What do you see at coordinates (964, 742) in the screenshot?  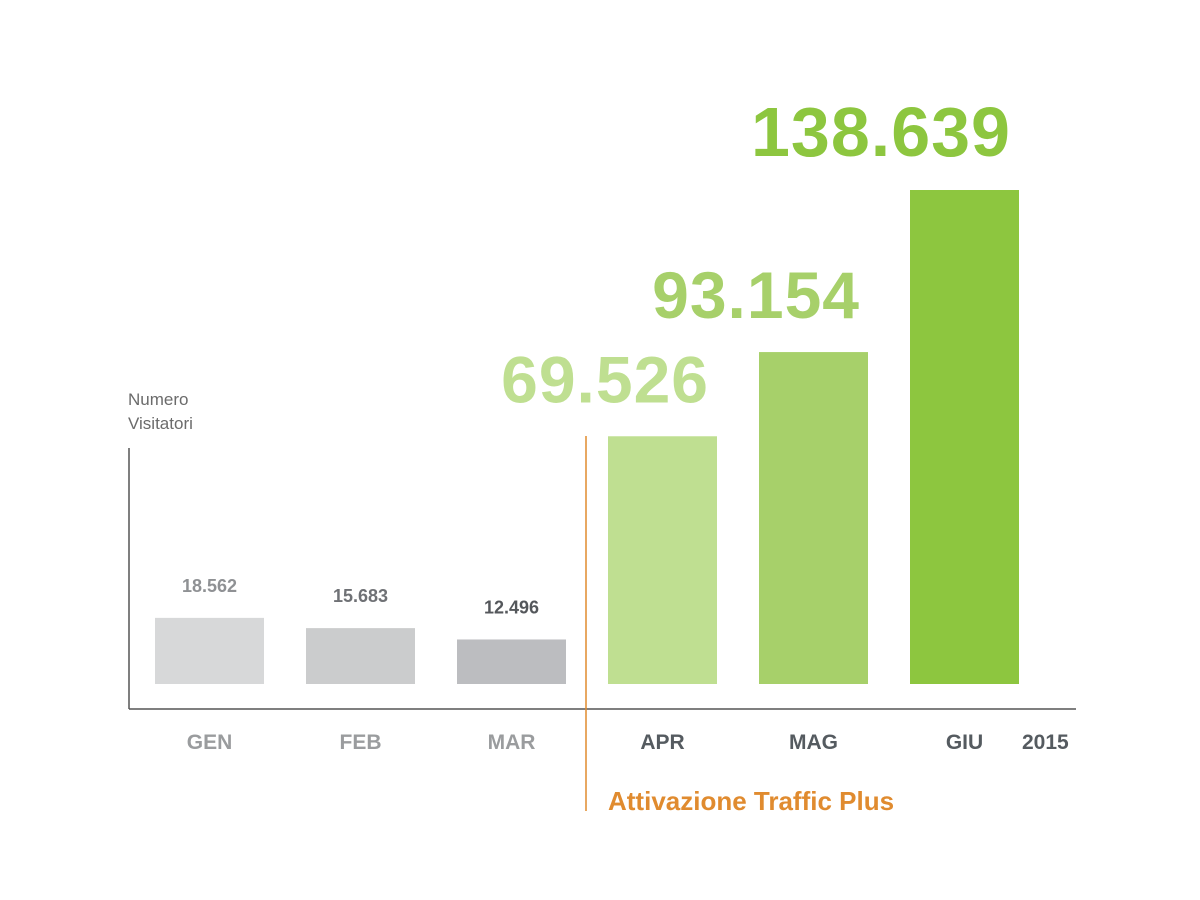 I see `category-label-giu: GIU` at bounding box center [964, 742].